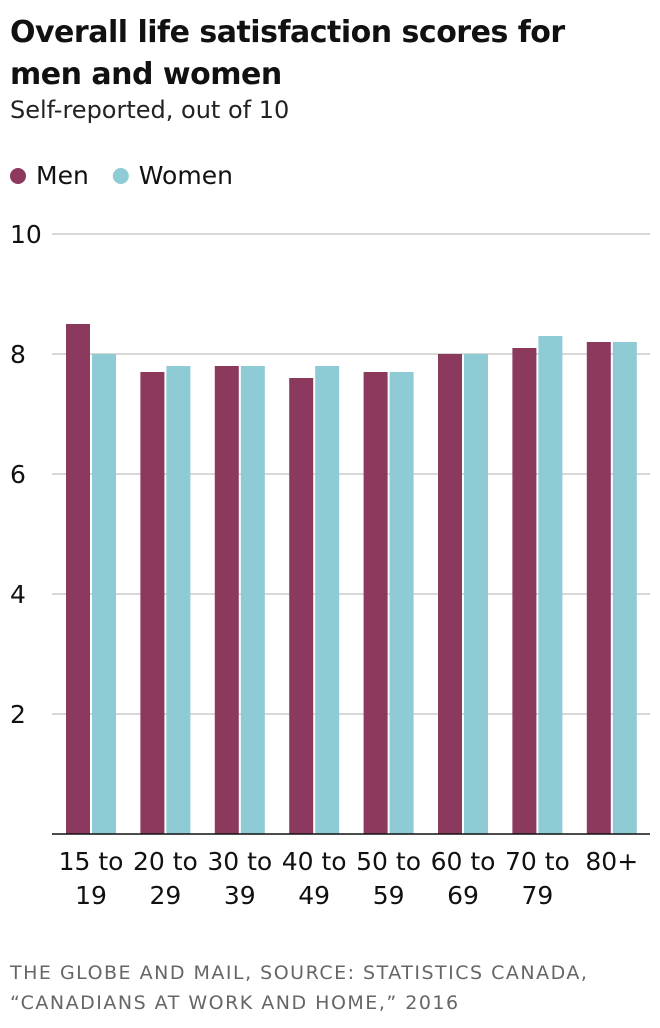  What do you see at coordinates (389, 878) in the screenshot?
I see `x-tick-label: 50 to 59` at bounding box center [389, 878].